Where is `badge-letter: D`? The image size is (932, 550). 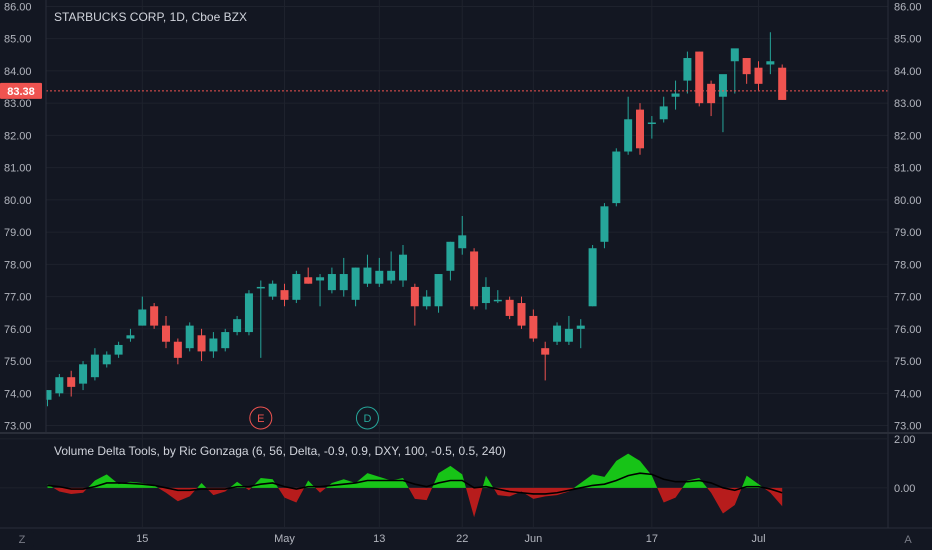
badge-letter: D is located at coordinates (367, 419).